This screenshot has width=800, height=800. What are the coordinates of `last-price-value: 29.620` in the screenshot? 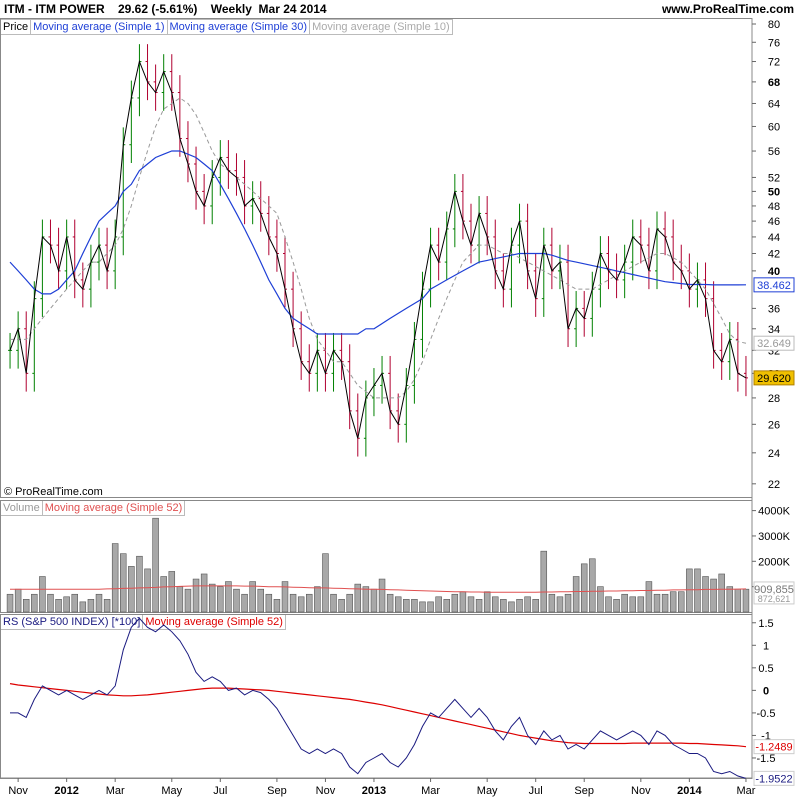 It's located at (774, 379).